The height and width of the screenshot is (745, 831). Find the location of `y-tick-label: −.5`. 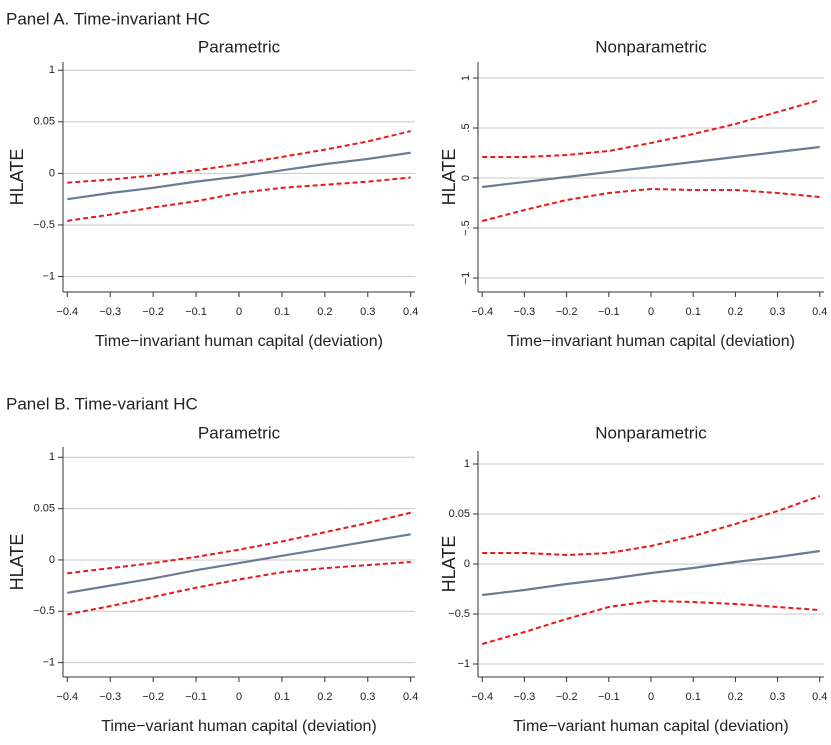

y-tick-label: −.5 is located at coordinates (466, 228).